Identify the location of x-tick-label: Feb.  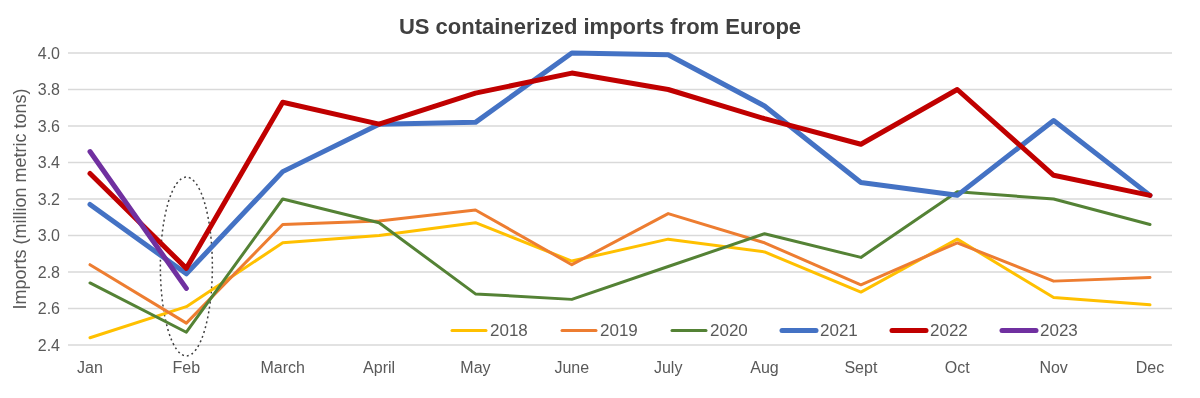
(186, 367).